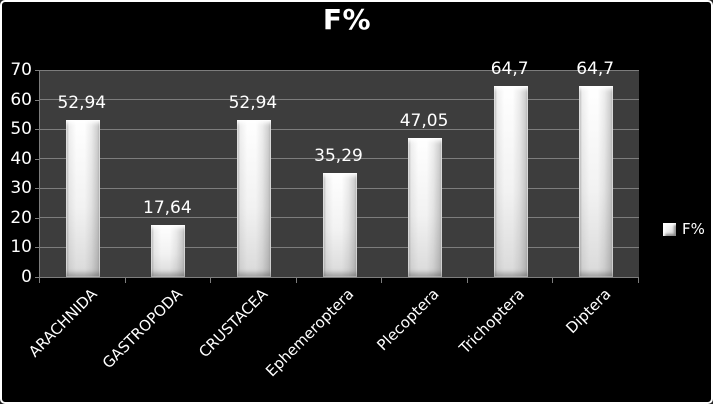  What do you see at coordinates (21, 188) in the screenshot?
I see `y-axis-tick-label: 30` at bounding box center [21, 188].